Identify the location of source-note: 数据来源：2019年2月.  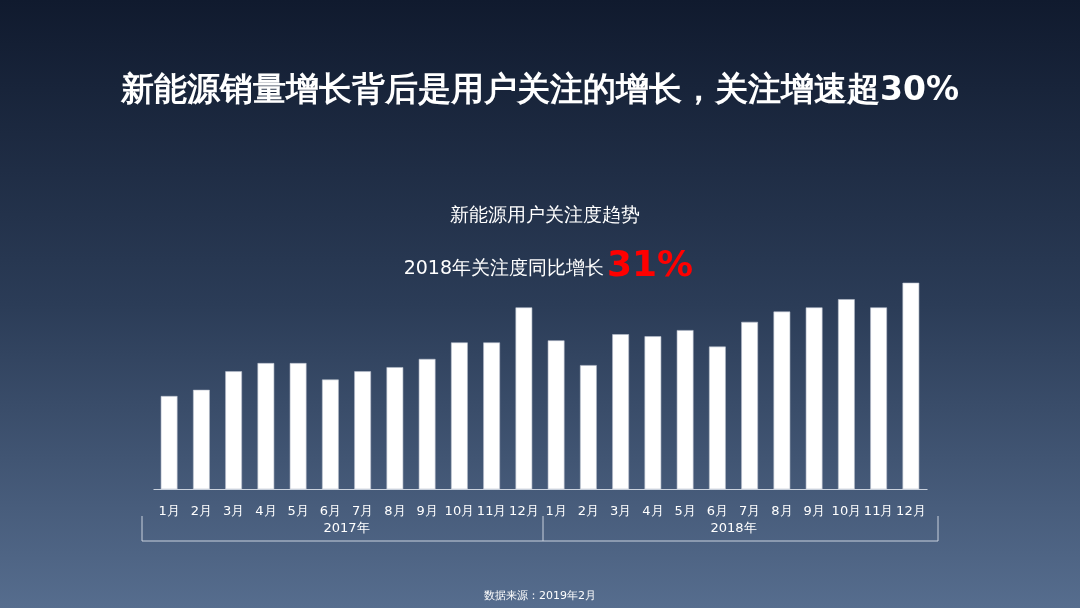
(540, 595).